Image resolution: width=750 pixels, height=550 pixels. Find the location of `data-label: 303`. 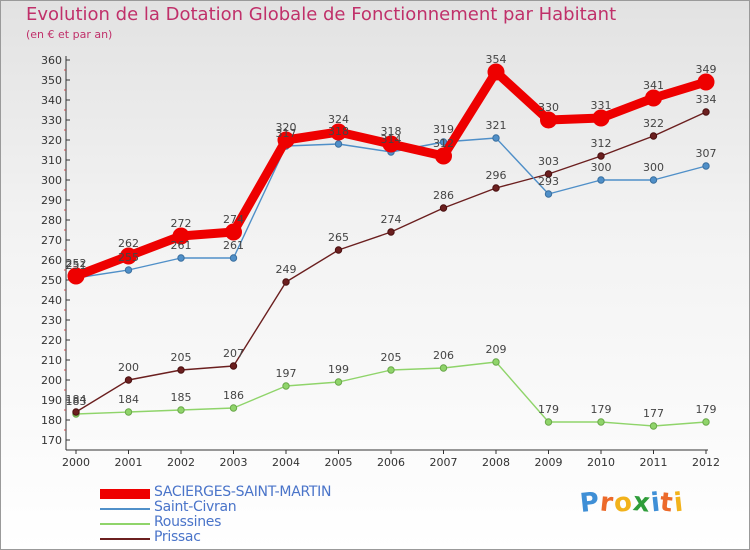

data-label: 303 is located at coordinates (548, 161).